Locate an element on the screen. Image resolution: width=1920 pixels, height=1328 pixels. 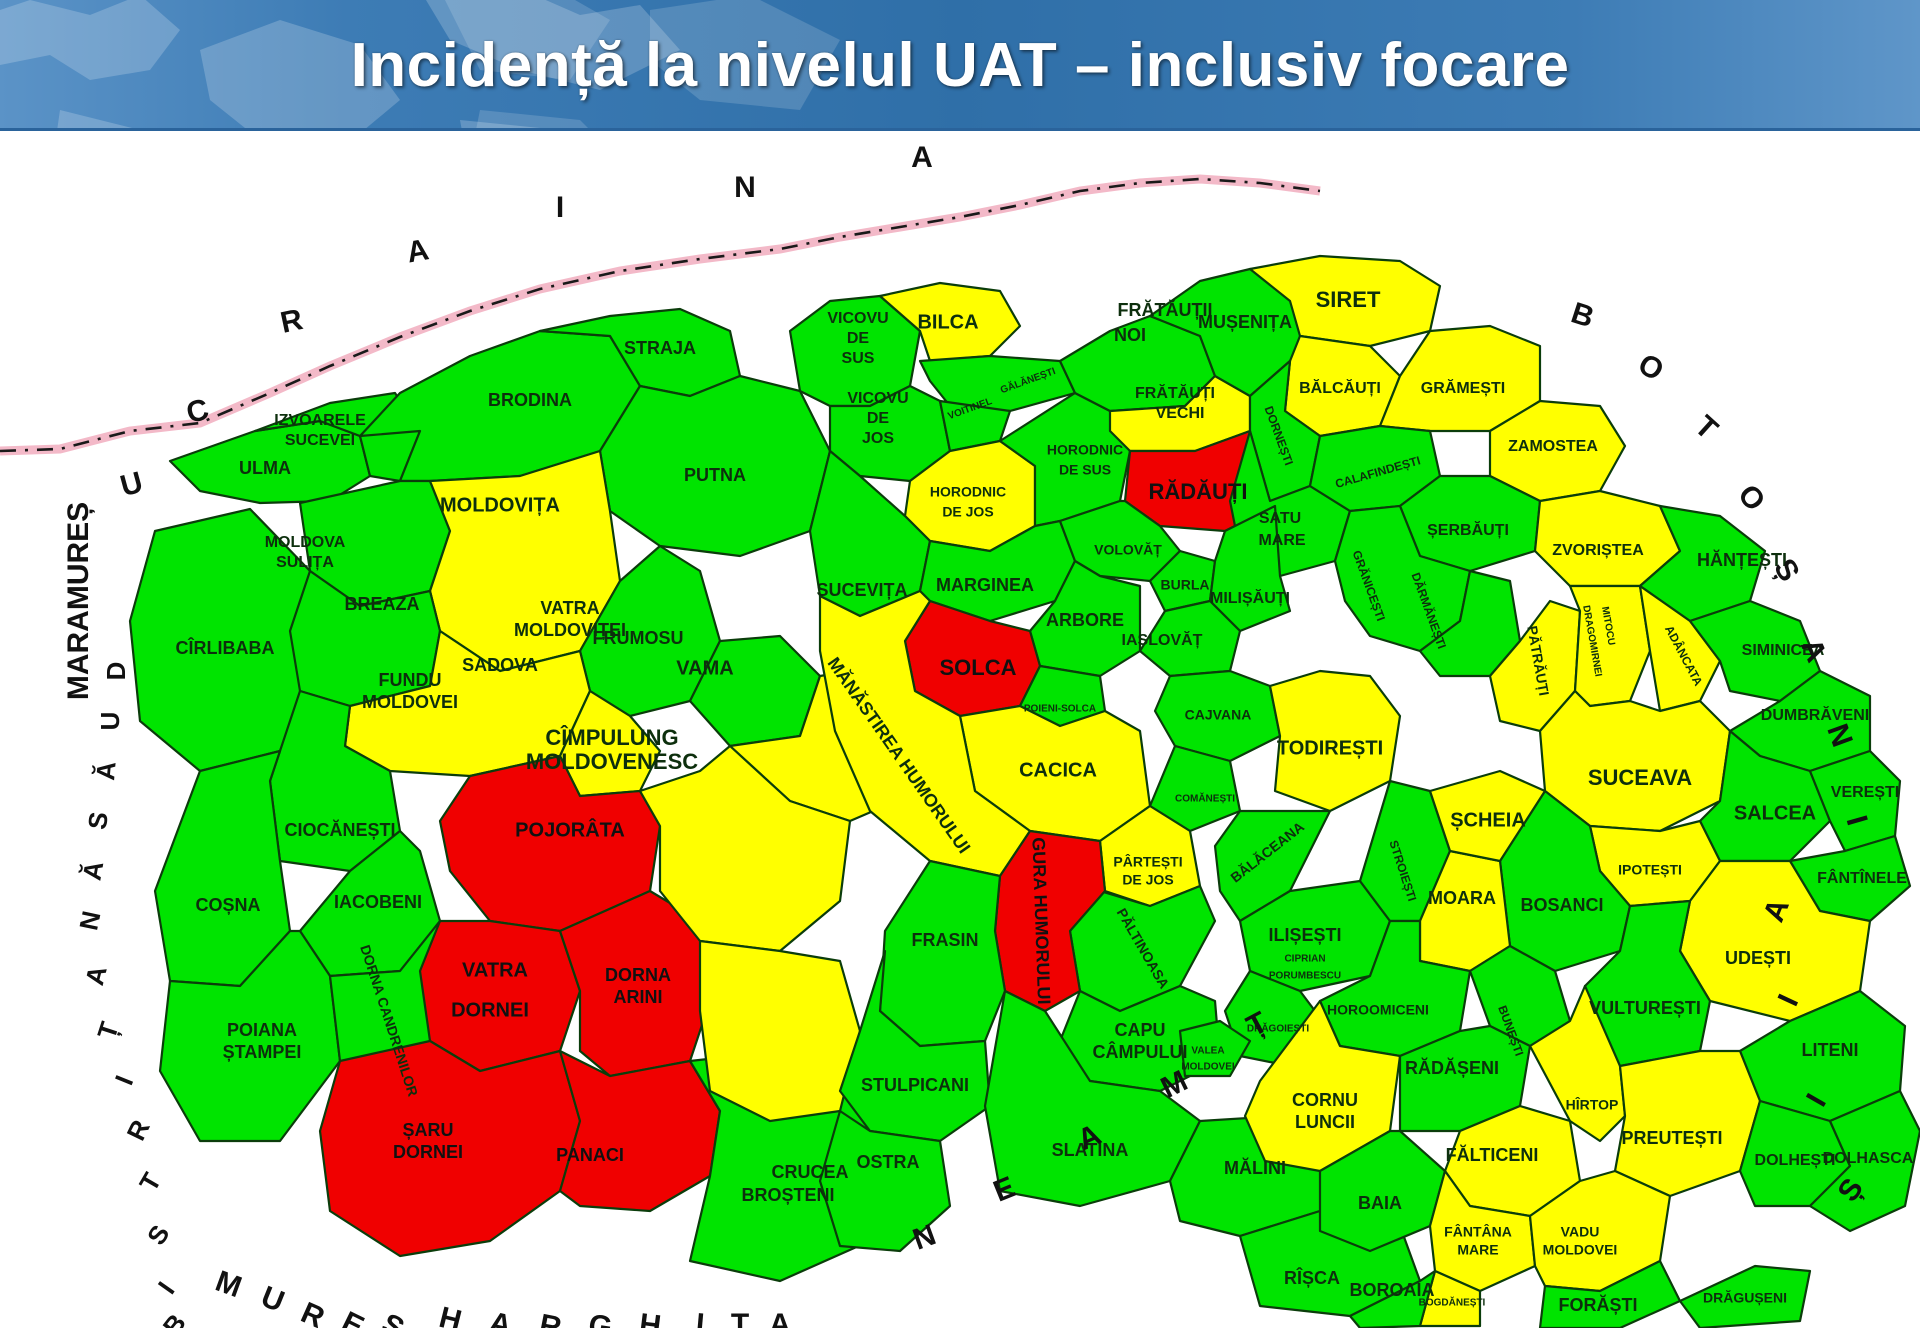
label-poiana-1: POIANA is located at coordinates (262, 1030).